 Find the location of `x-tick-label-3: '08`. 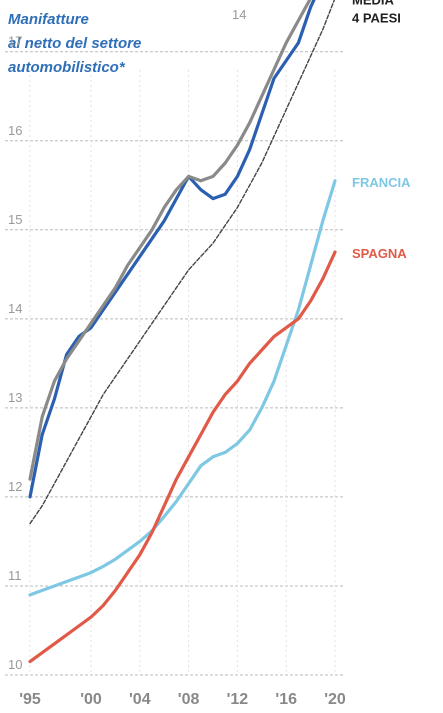

x-tick-label-3: '08 is located at coordinates (189, 699).